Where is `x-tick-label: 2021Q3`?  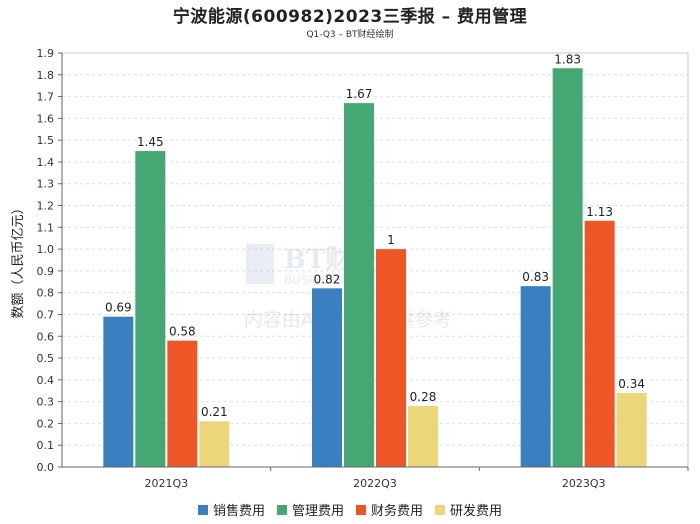 x-tick-label: 2021Q3 is located at coordinates (167, 483).